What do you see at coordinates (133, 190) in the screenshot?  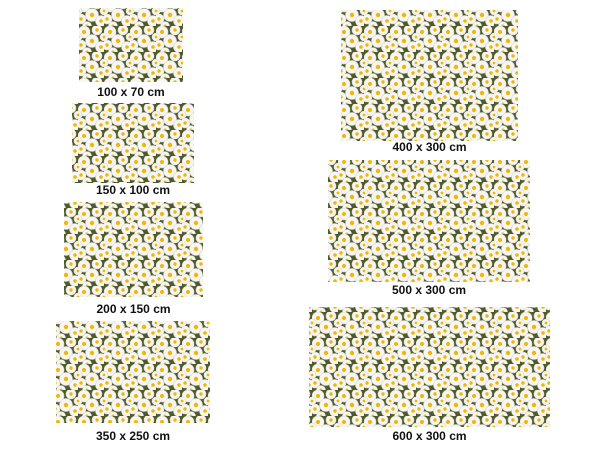 I see `size-label: 150 x 100 cm` at bounding box center [133, 190].